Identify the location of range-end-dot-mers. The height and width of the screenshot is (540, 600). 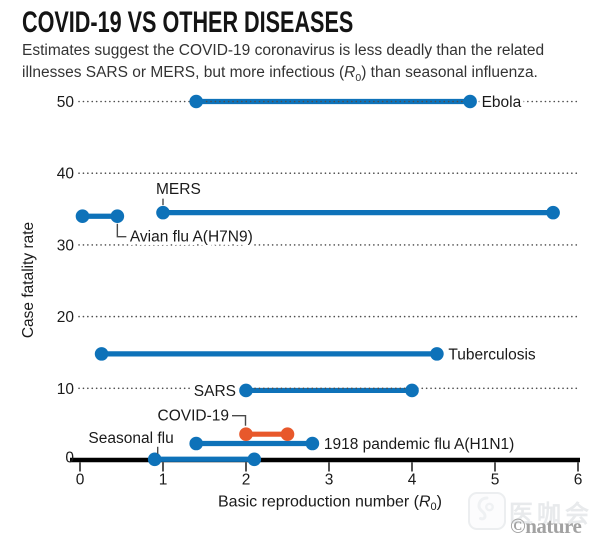
(553, 212).